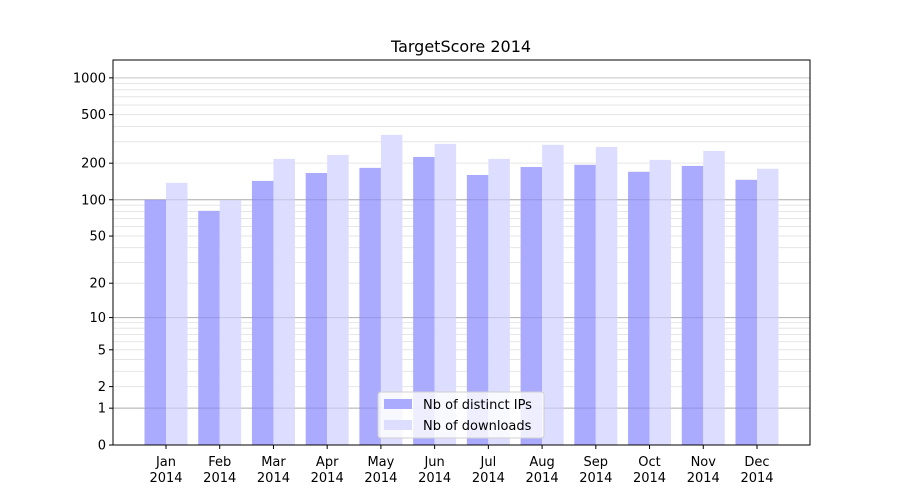 The image size is (900, 500). I want to click on chart-title: TargetScore 2014, so click(460, 46).